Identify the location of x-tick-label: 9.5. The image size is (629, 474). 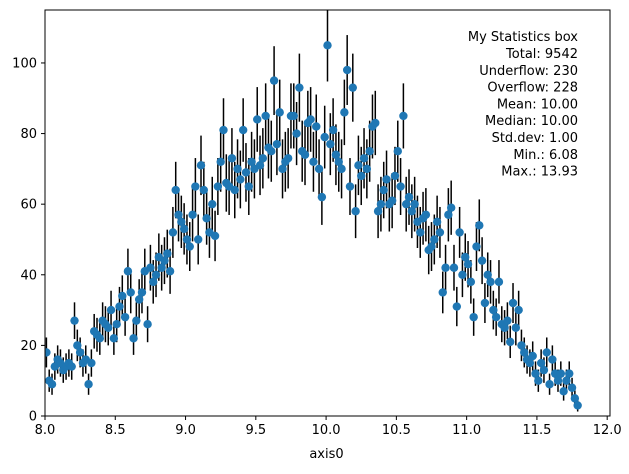
(255, 430).